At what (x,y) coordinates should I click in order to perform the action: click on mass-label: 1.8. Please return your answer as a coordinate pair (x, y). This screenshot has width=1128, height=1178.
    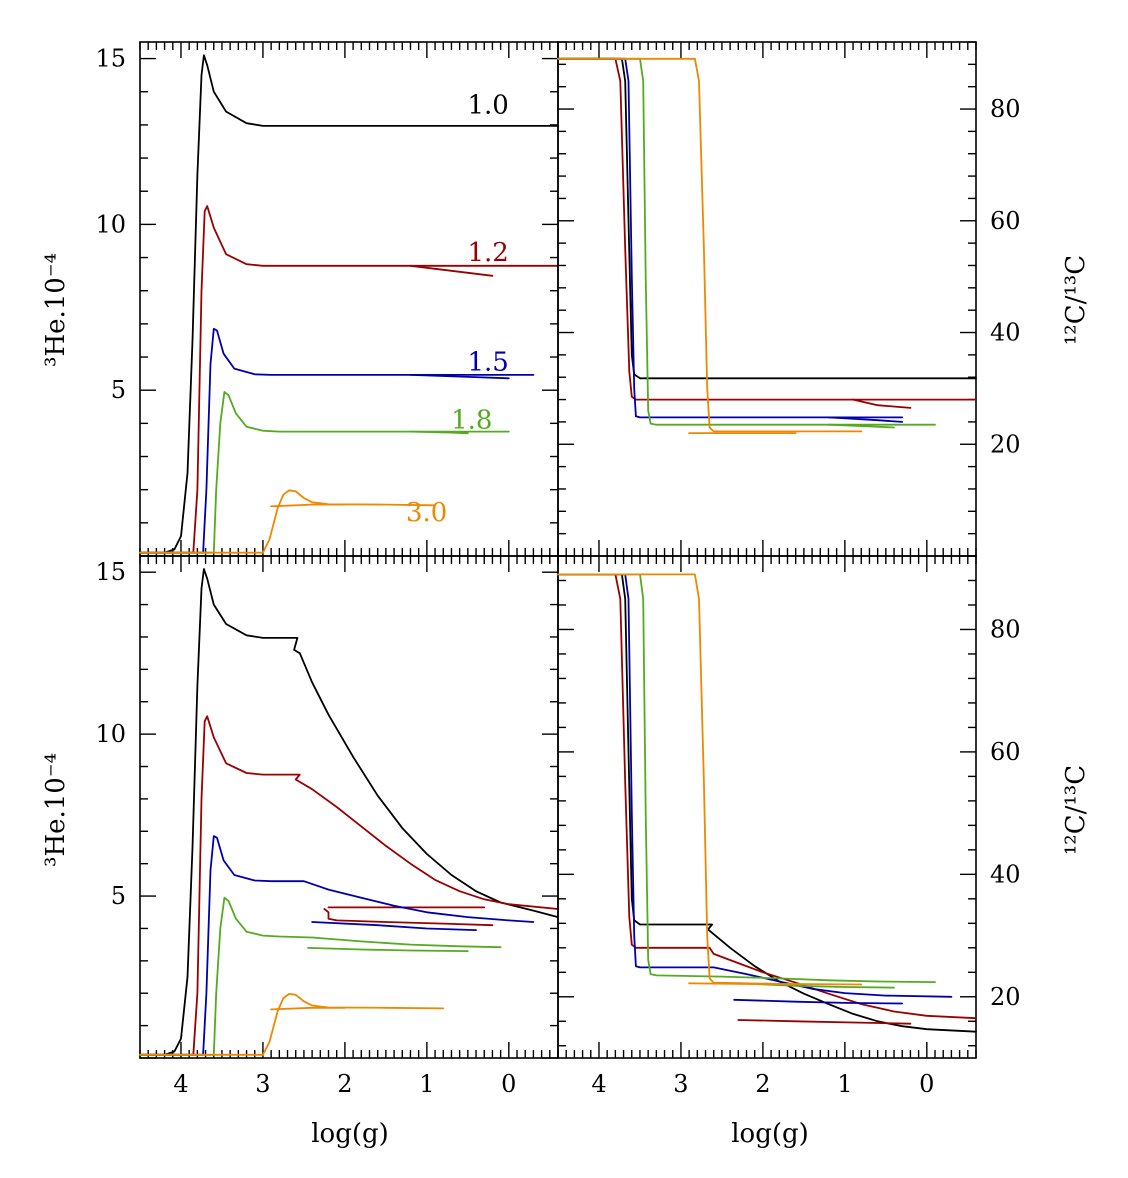
    Looking at the image, I should click on (471, 420).